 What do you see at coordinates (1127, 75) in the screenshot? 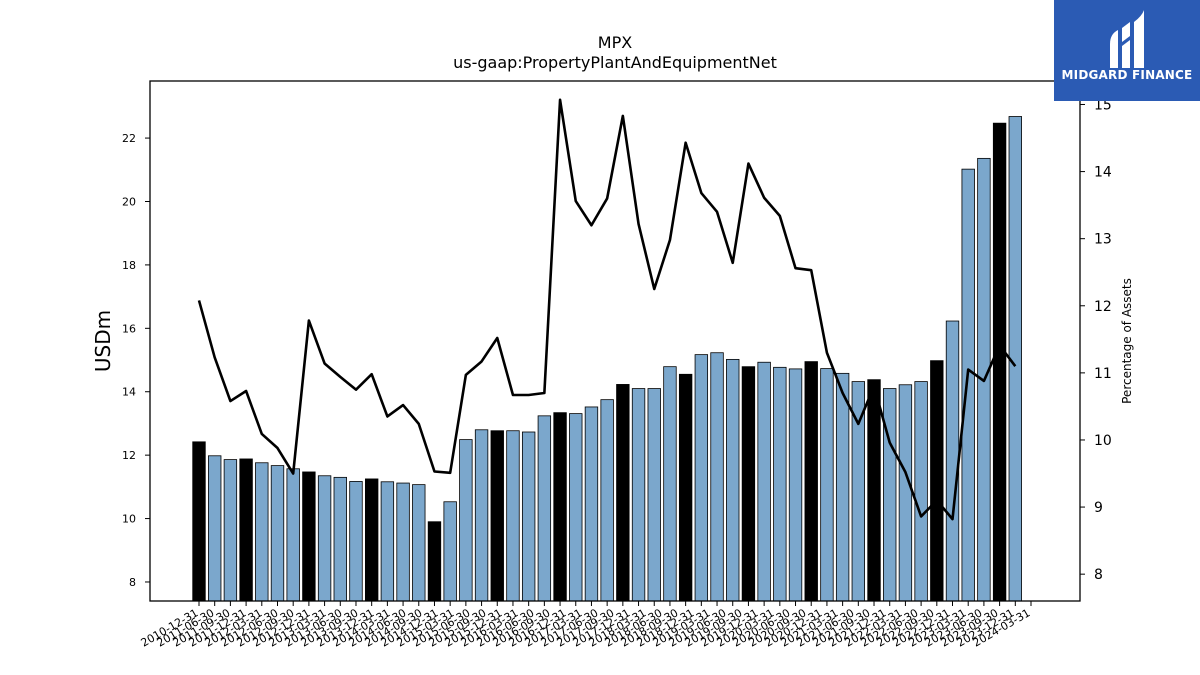
I see `logo-text: MIDGARD FINANCE` at bounding box center [1127, 75].